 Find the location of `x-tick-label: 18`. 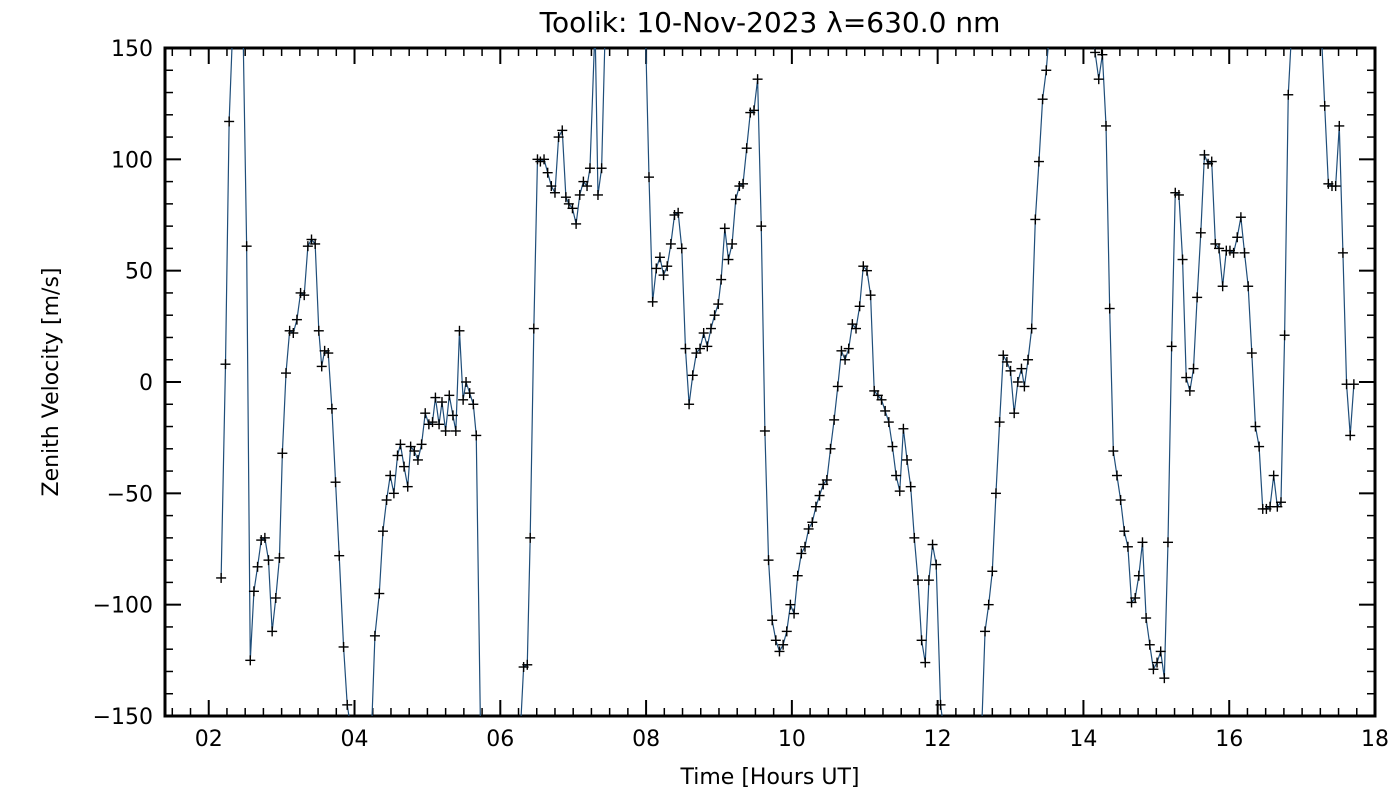

x-tick-label: 18 is located at coordinates (1375, 739).